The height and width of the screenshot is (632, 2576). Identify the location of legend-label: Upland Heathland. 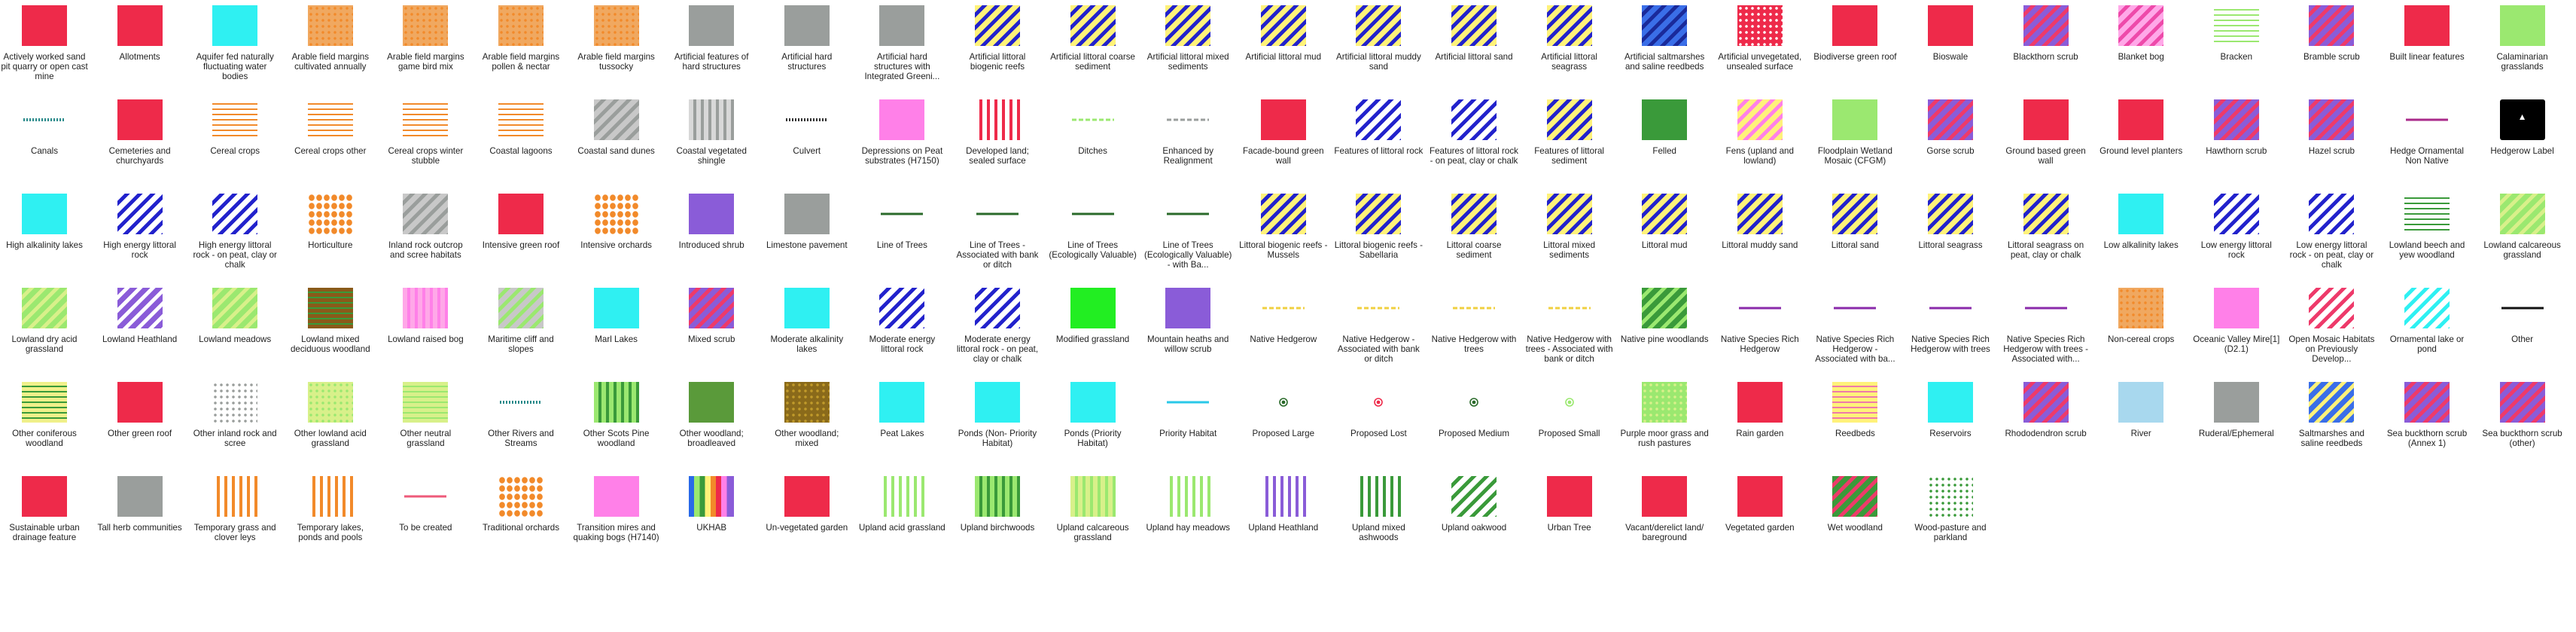
(1284, 528).